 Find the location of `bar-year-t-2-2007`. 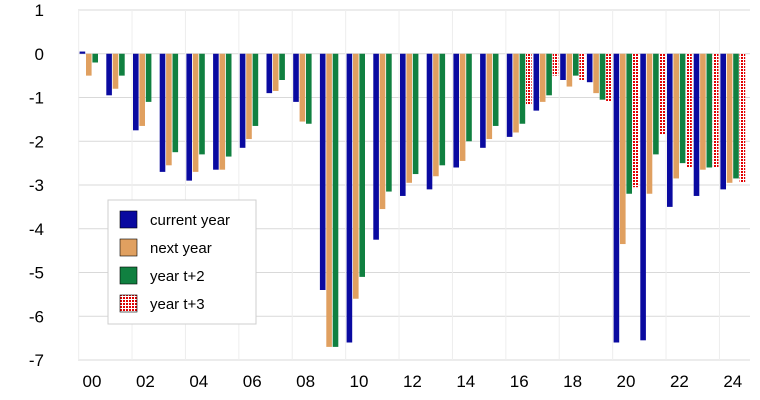

bar-year-t-2-2007 is located at coordinates (282, 66).